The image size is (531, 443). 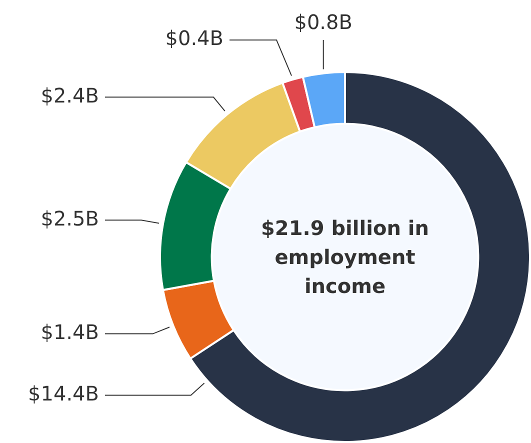 I want to click on data-label: $0.8B, so click(x=323, y=22).